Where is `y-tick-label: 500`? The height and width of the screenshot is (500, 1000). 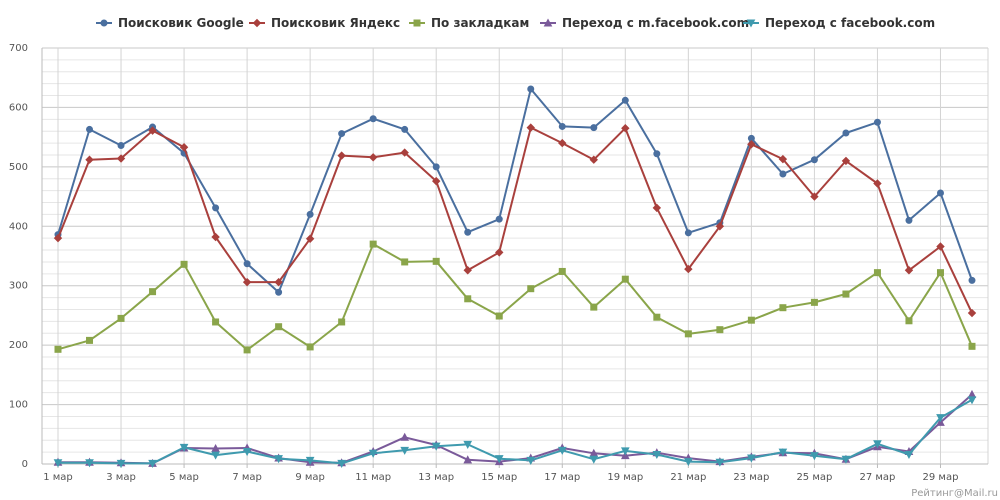
y-tick-label: 500 is located at coordinates (18, 167).